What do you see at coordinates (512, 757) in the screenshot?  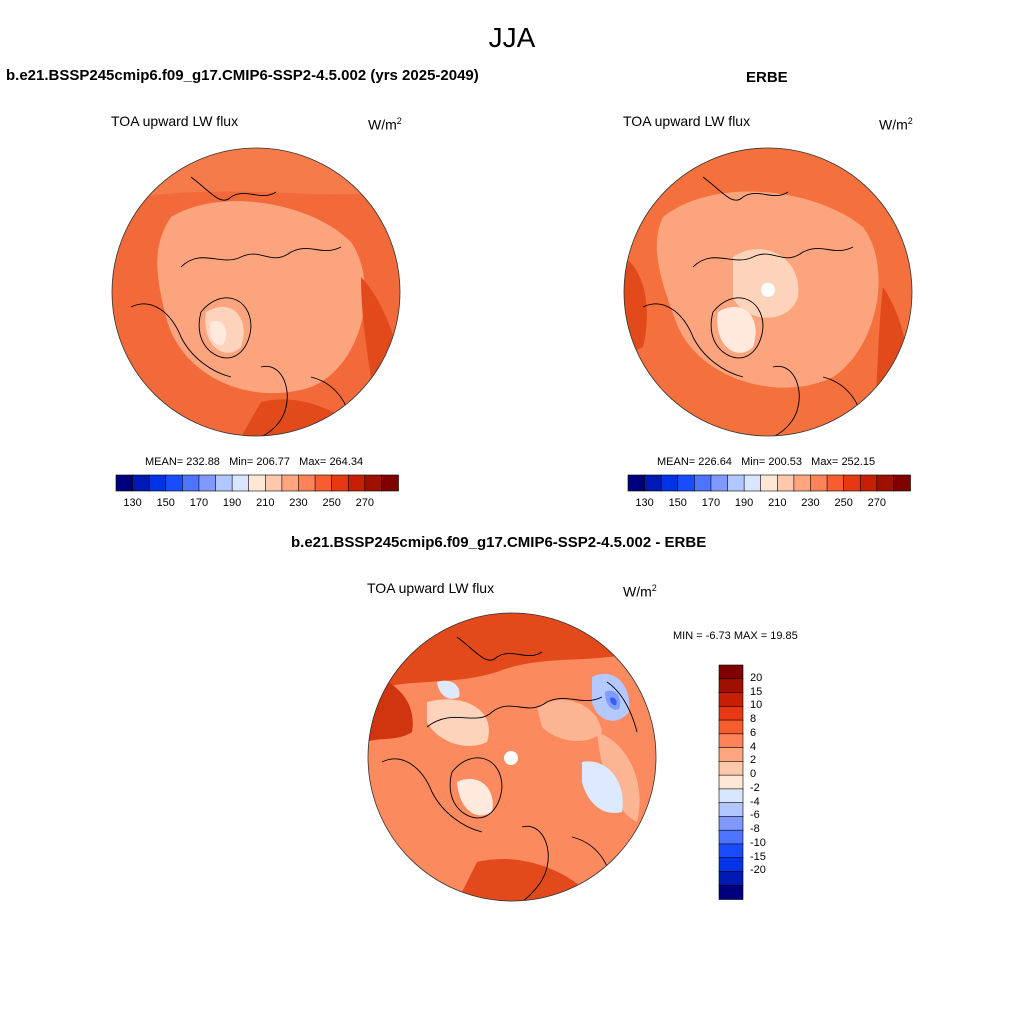 I see `diff-map-border` at bounding box center [512, 757].